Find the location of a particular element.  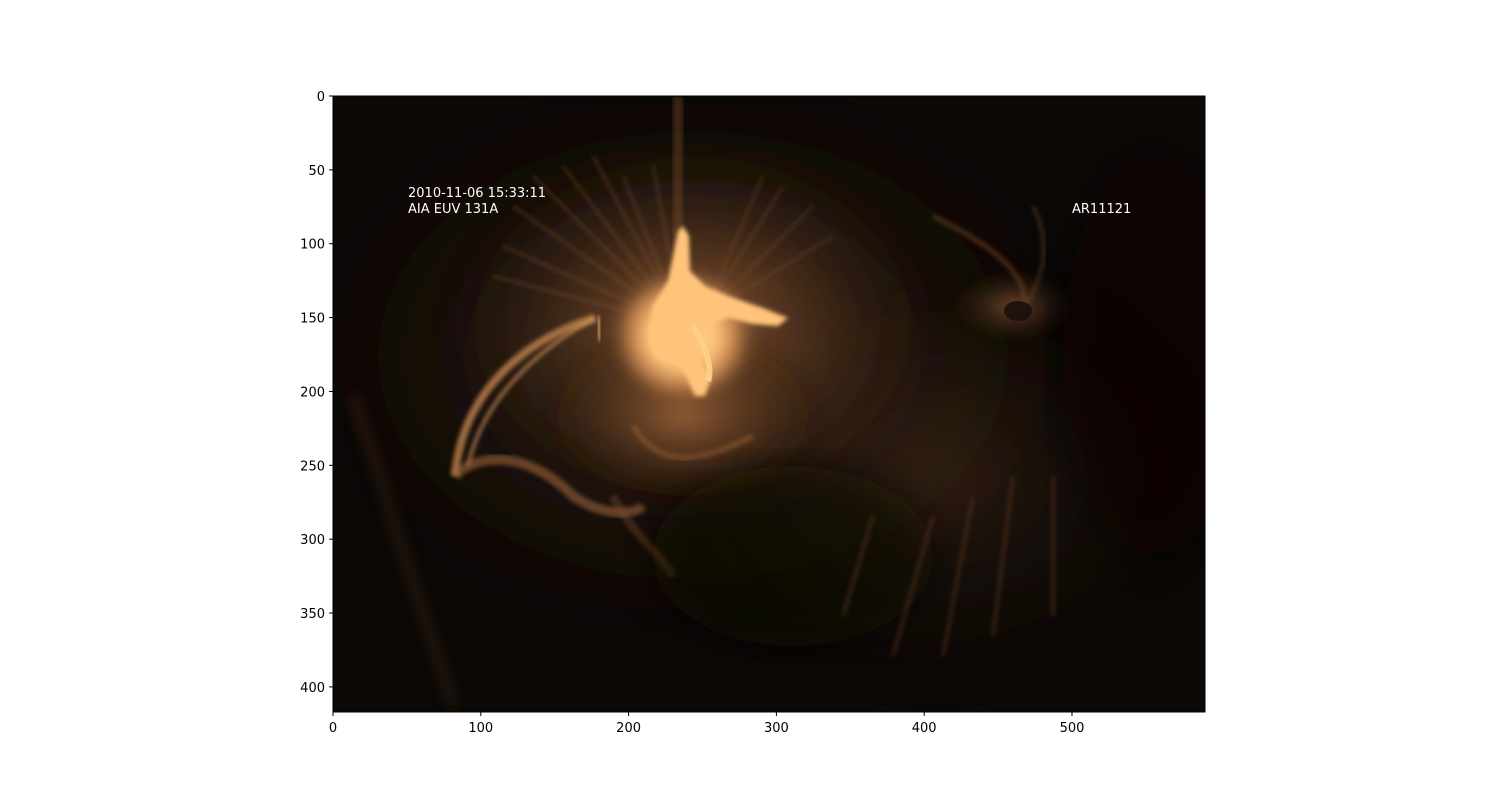

y-tick-label: 250 is located at coordinates (312, 466).